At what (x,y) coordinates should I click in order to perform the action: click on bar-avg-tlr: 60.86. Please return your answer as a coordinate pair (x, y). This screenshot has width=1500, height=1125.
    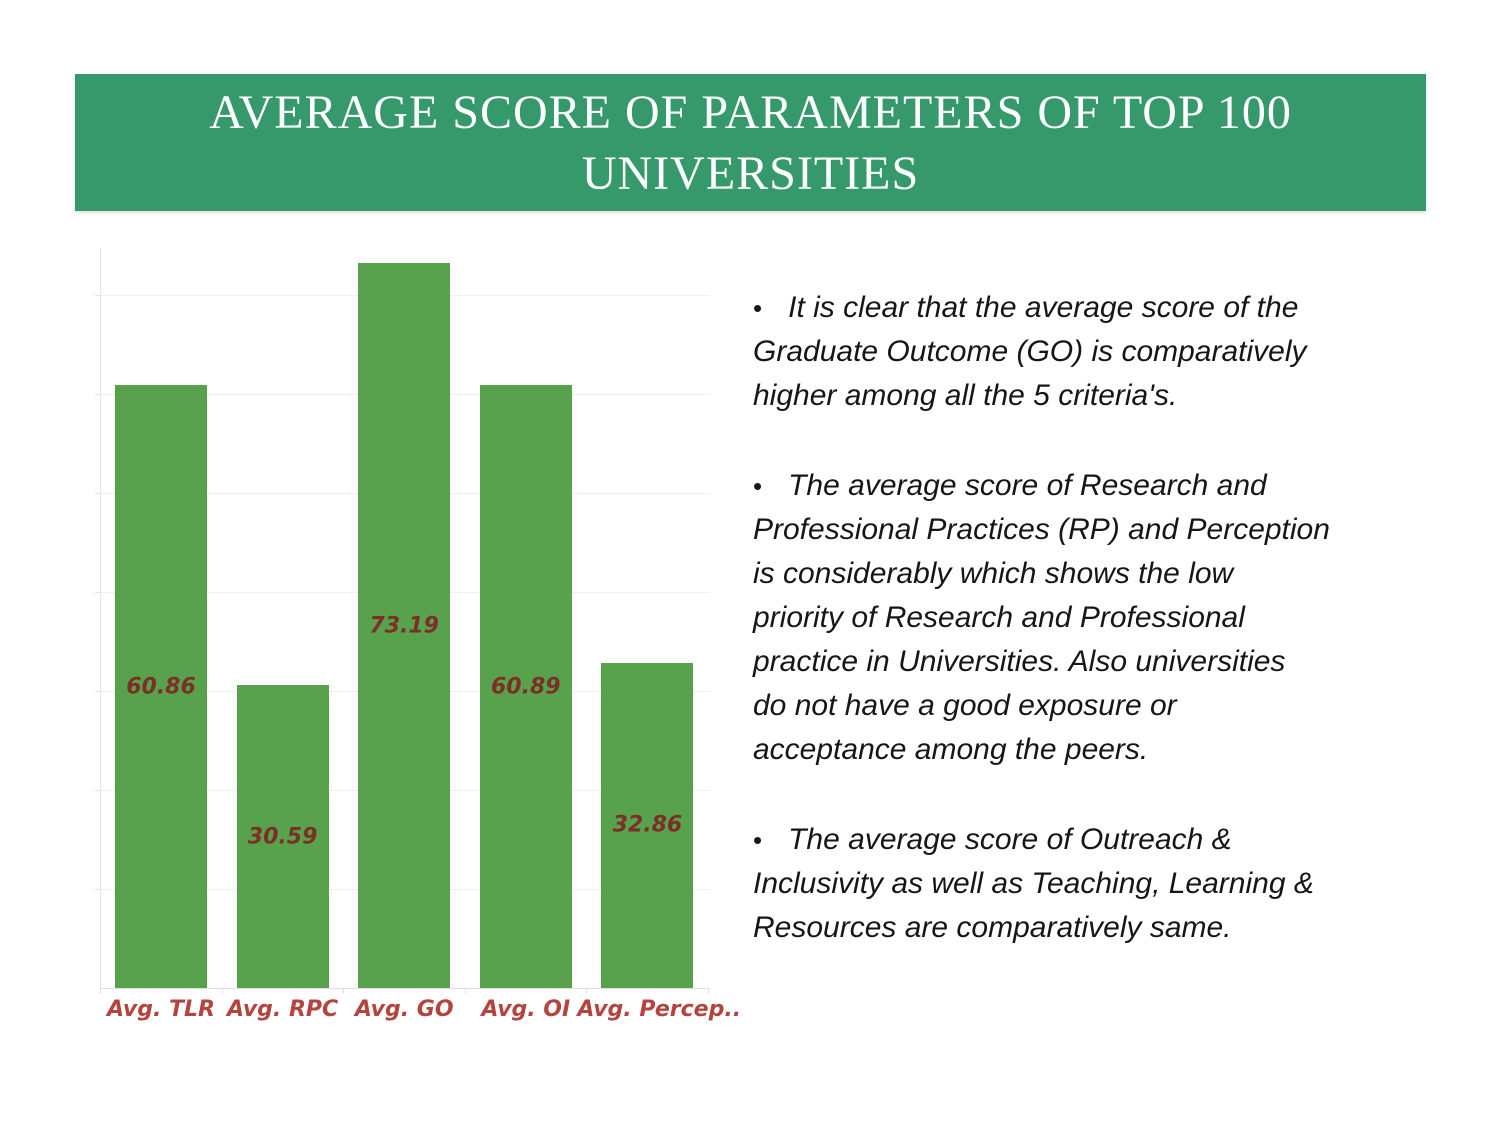
    Looking at the image, I should click on (161, 686).